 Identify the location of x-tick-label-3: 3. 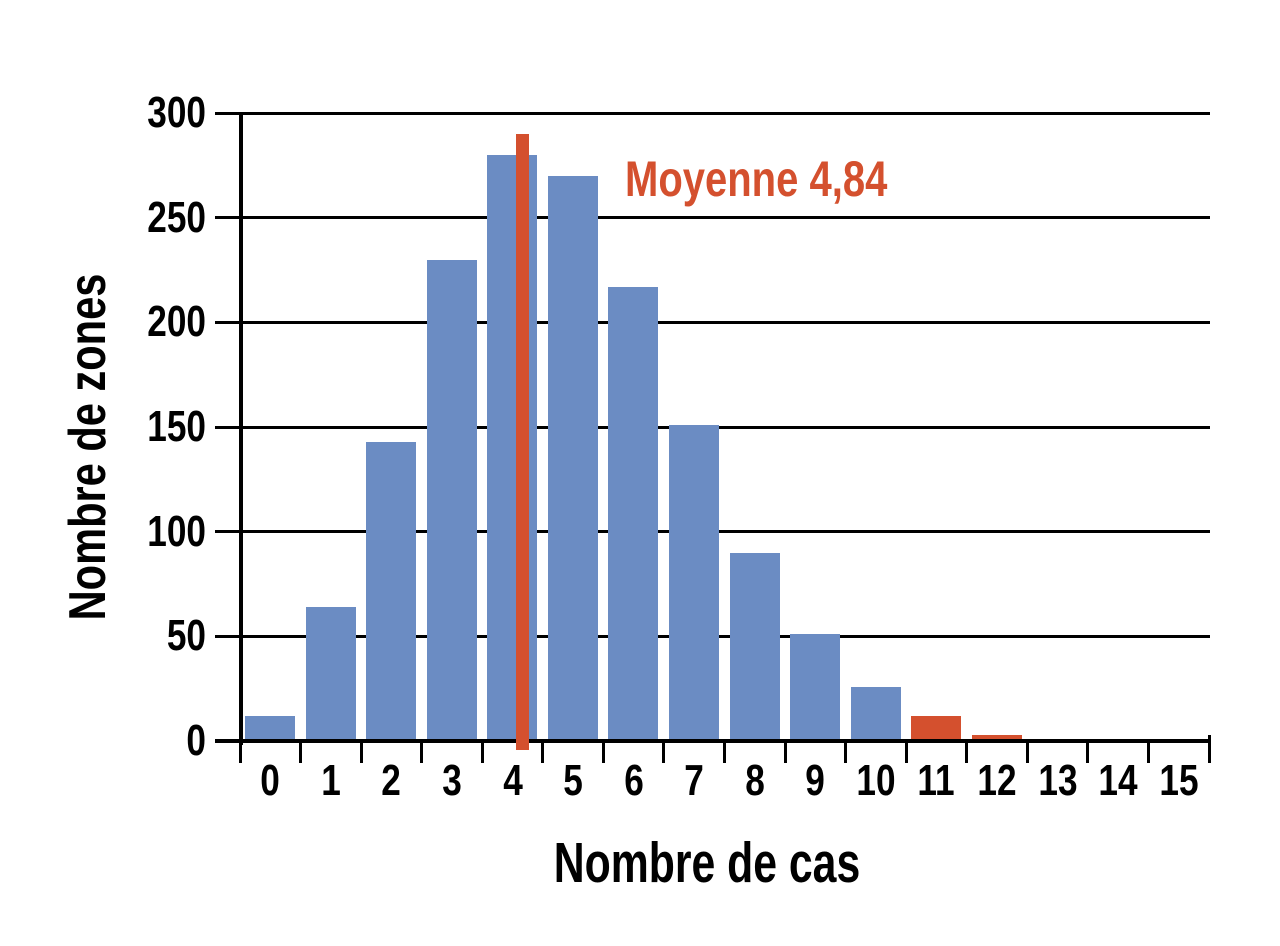
(452, 780).